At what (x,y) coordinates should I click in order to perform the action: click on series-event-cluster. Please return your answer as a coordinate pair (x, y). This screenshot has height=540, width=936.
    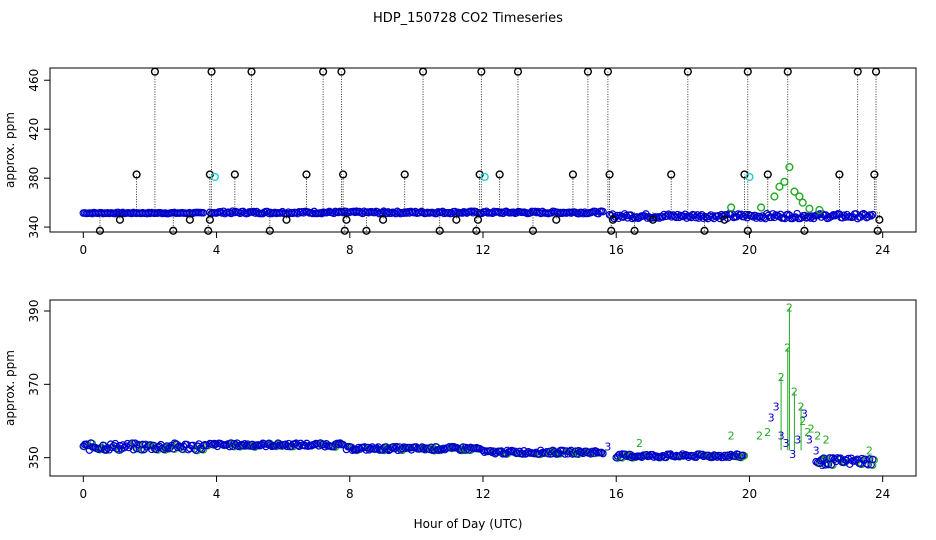
    Looking at the image, I should click on (775, 189).